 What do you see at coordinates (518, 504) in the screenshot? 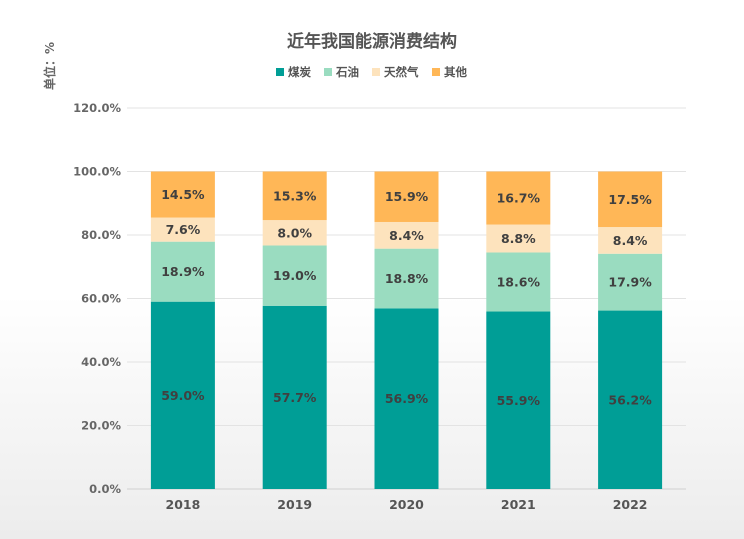
I see `x-tick-label: 2021` at bounding box center [518, 504].